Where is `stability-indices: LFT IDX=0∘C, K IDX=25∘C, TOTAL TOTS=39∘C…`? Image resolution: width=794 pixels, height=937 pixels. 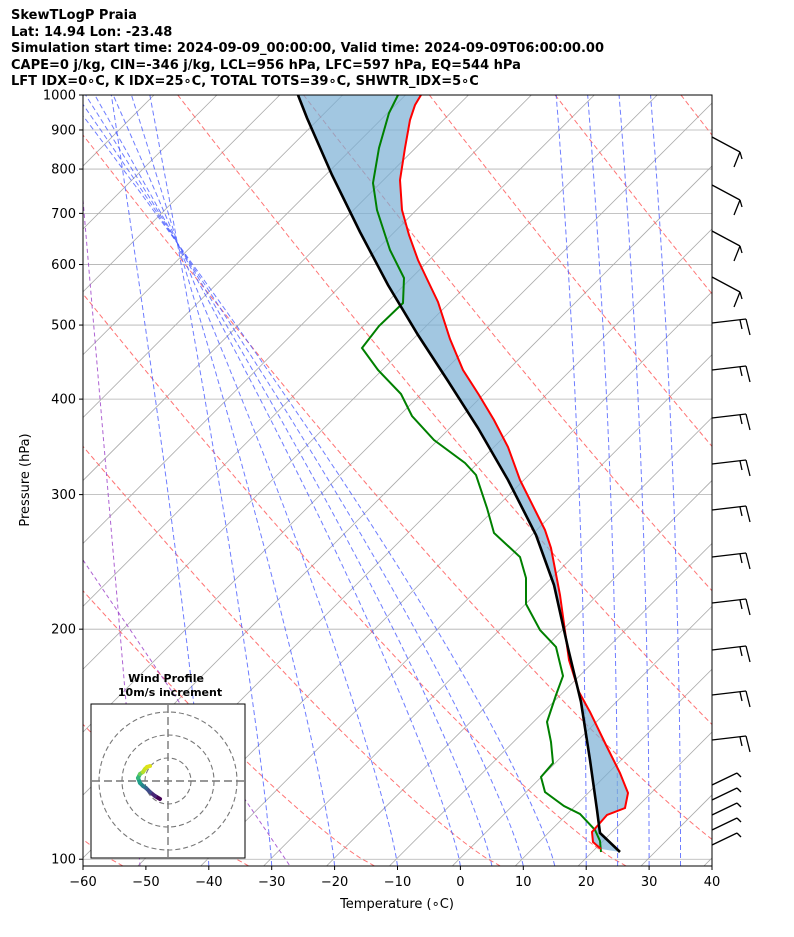
stability-indices: LFT IDX=0∘C, K IDX=25∘C, TOTAL TOTS=39∘C… is located at coordinates (245, 81).